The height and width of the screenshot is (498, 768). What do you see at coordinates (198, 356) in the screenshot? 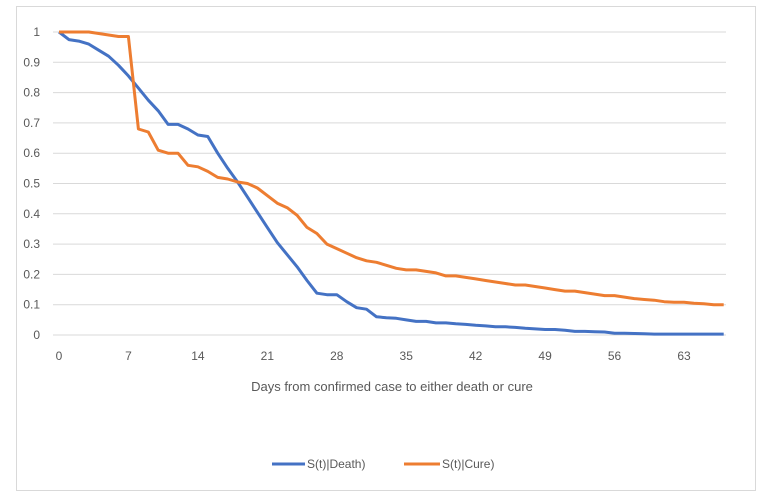
I see `x-tick-label: 14` at bounding box center [198, 356].